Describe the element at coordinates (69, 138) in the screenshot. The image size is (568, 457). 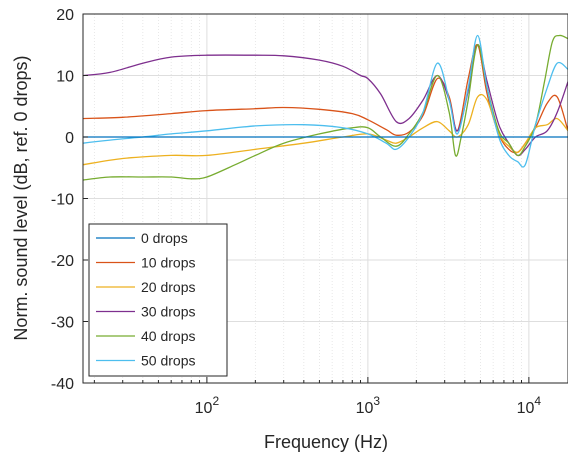
I see `y-tick-label: 0` at that location.